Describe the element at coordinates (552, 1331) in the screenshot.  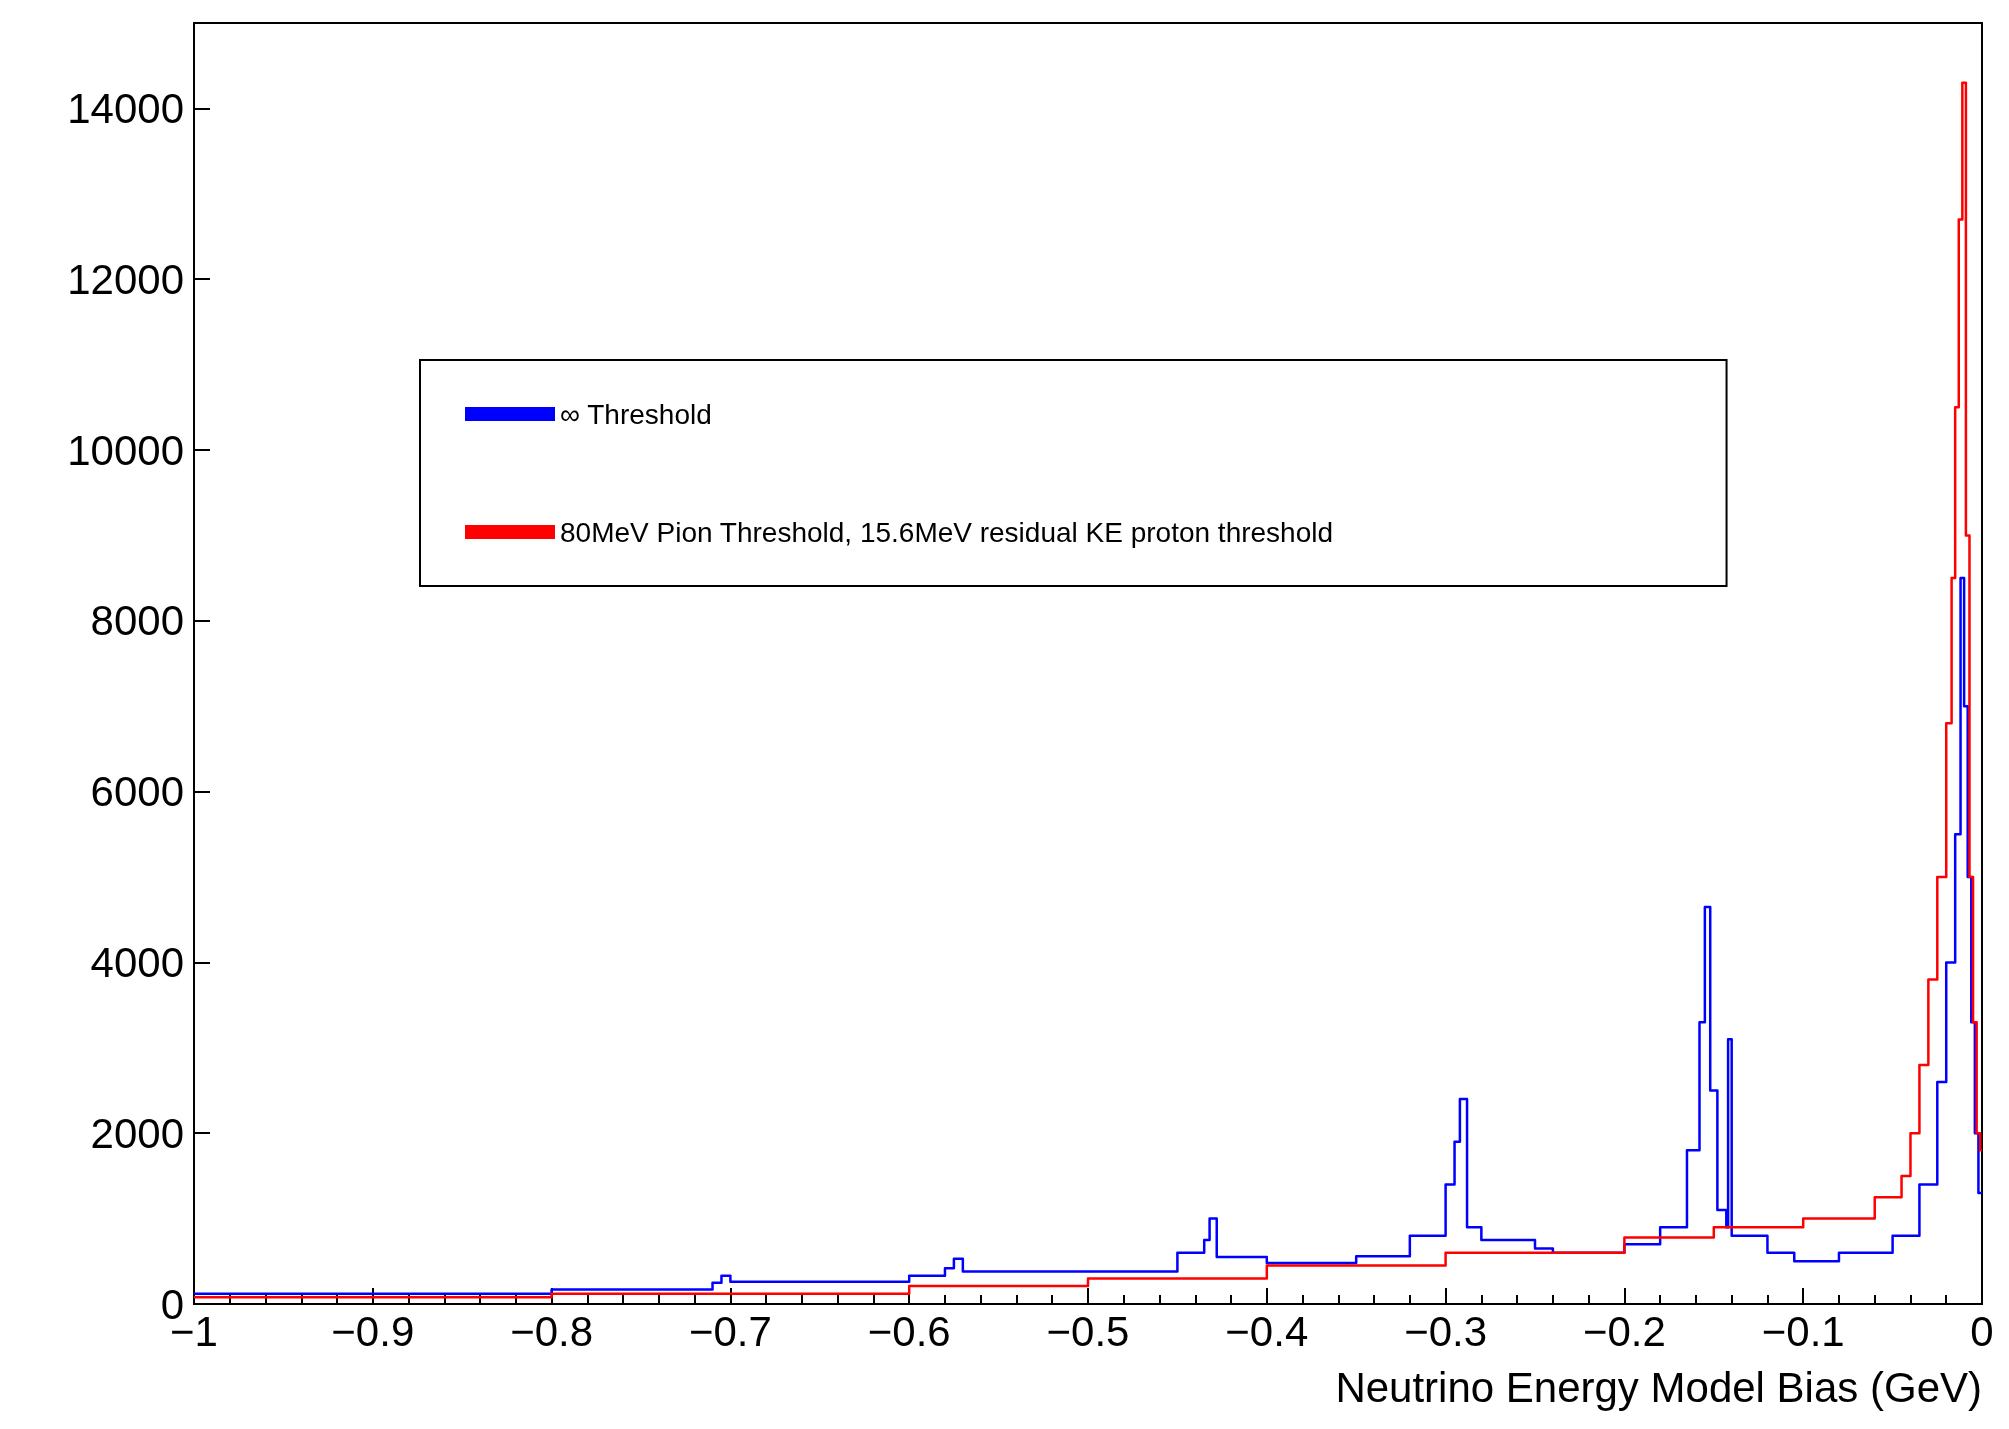
I see `x-tick-label: −0.8` at that location.